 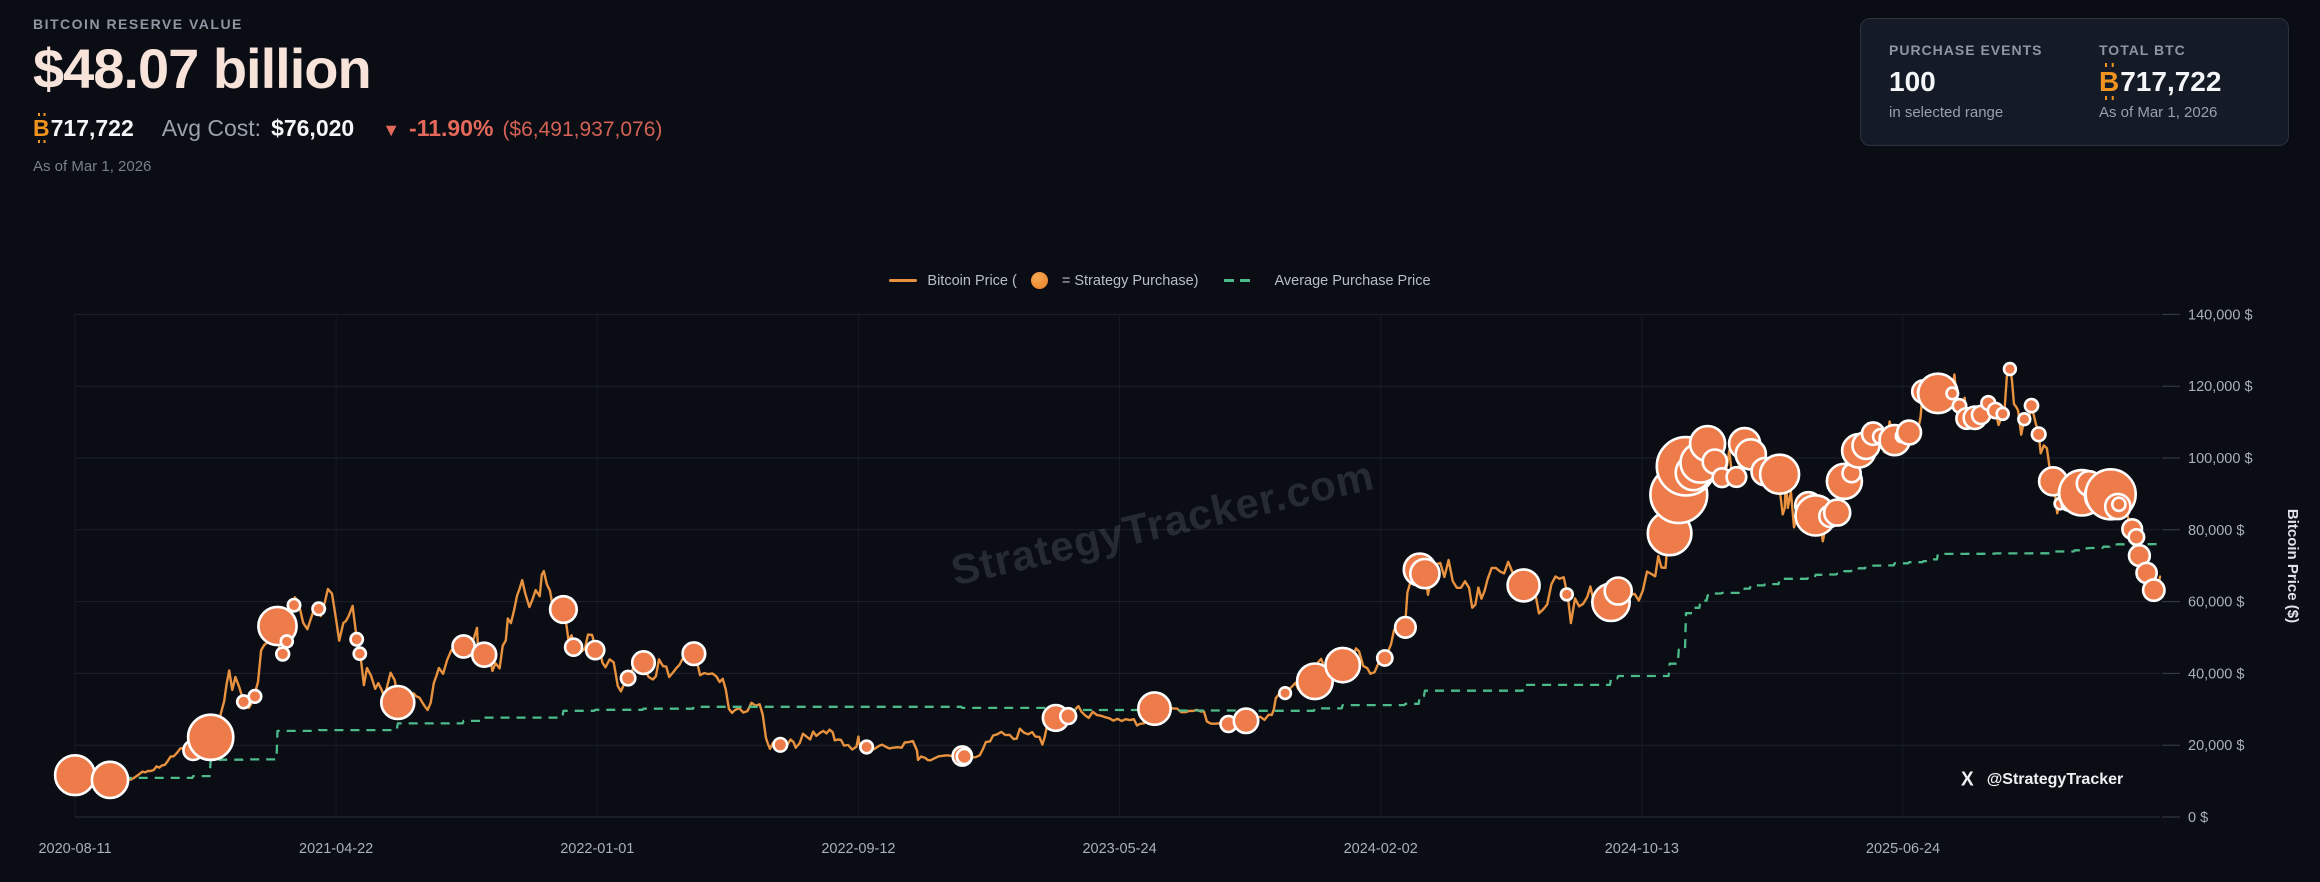 I want to click on total-btc-label: TOTAL BTC, so click(x=2142, y=50).